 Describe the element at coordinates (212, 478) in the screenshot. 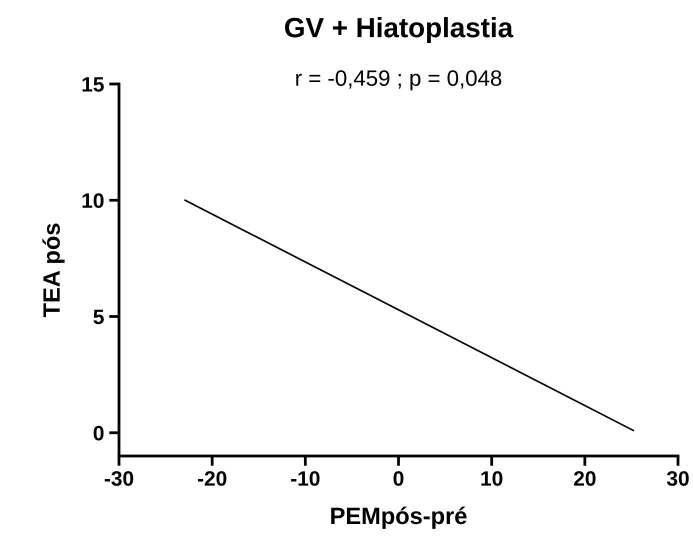

I see `x-tick-label: -20` at that location.